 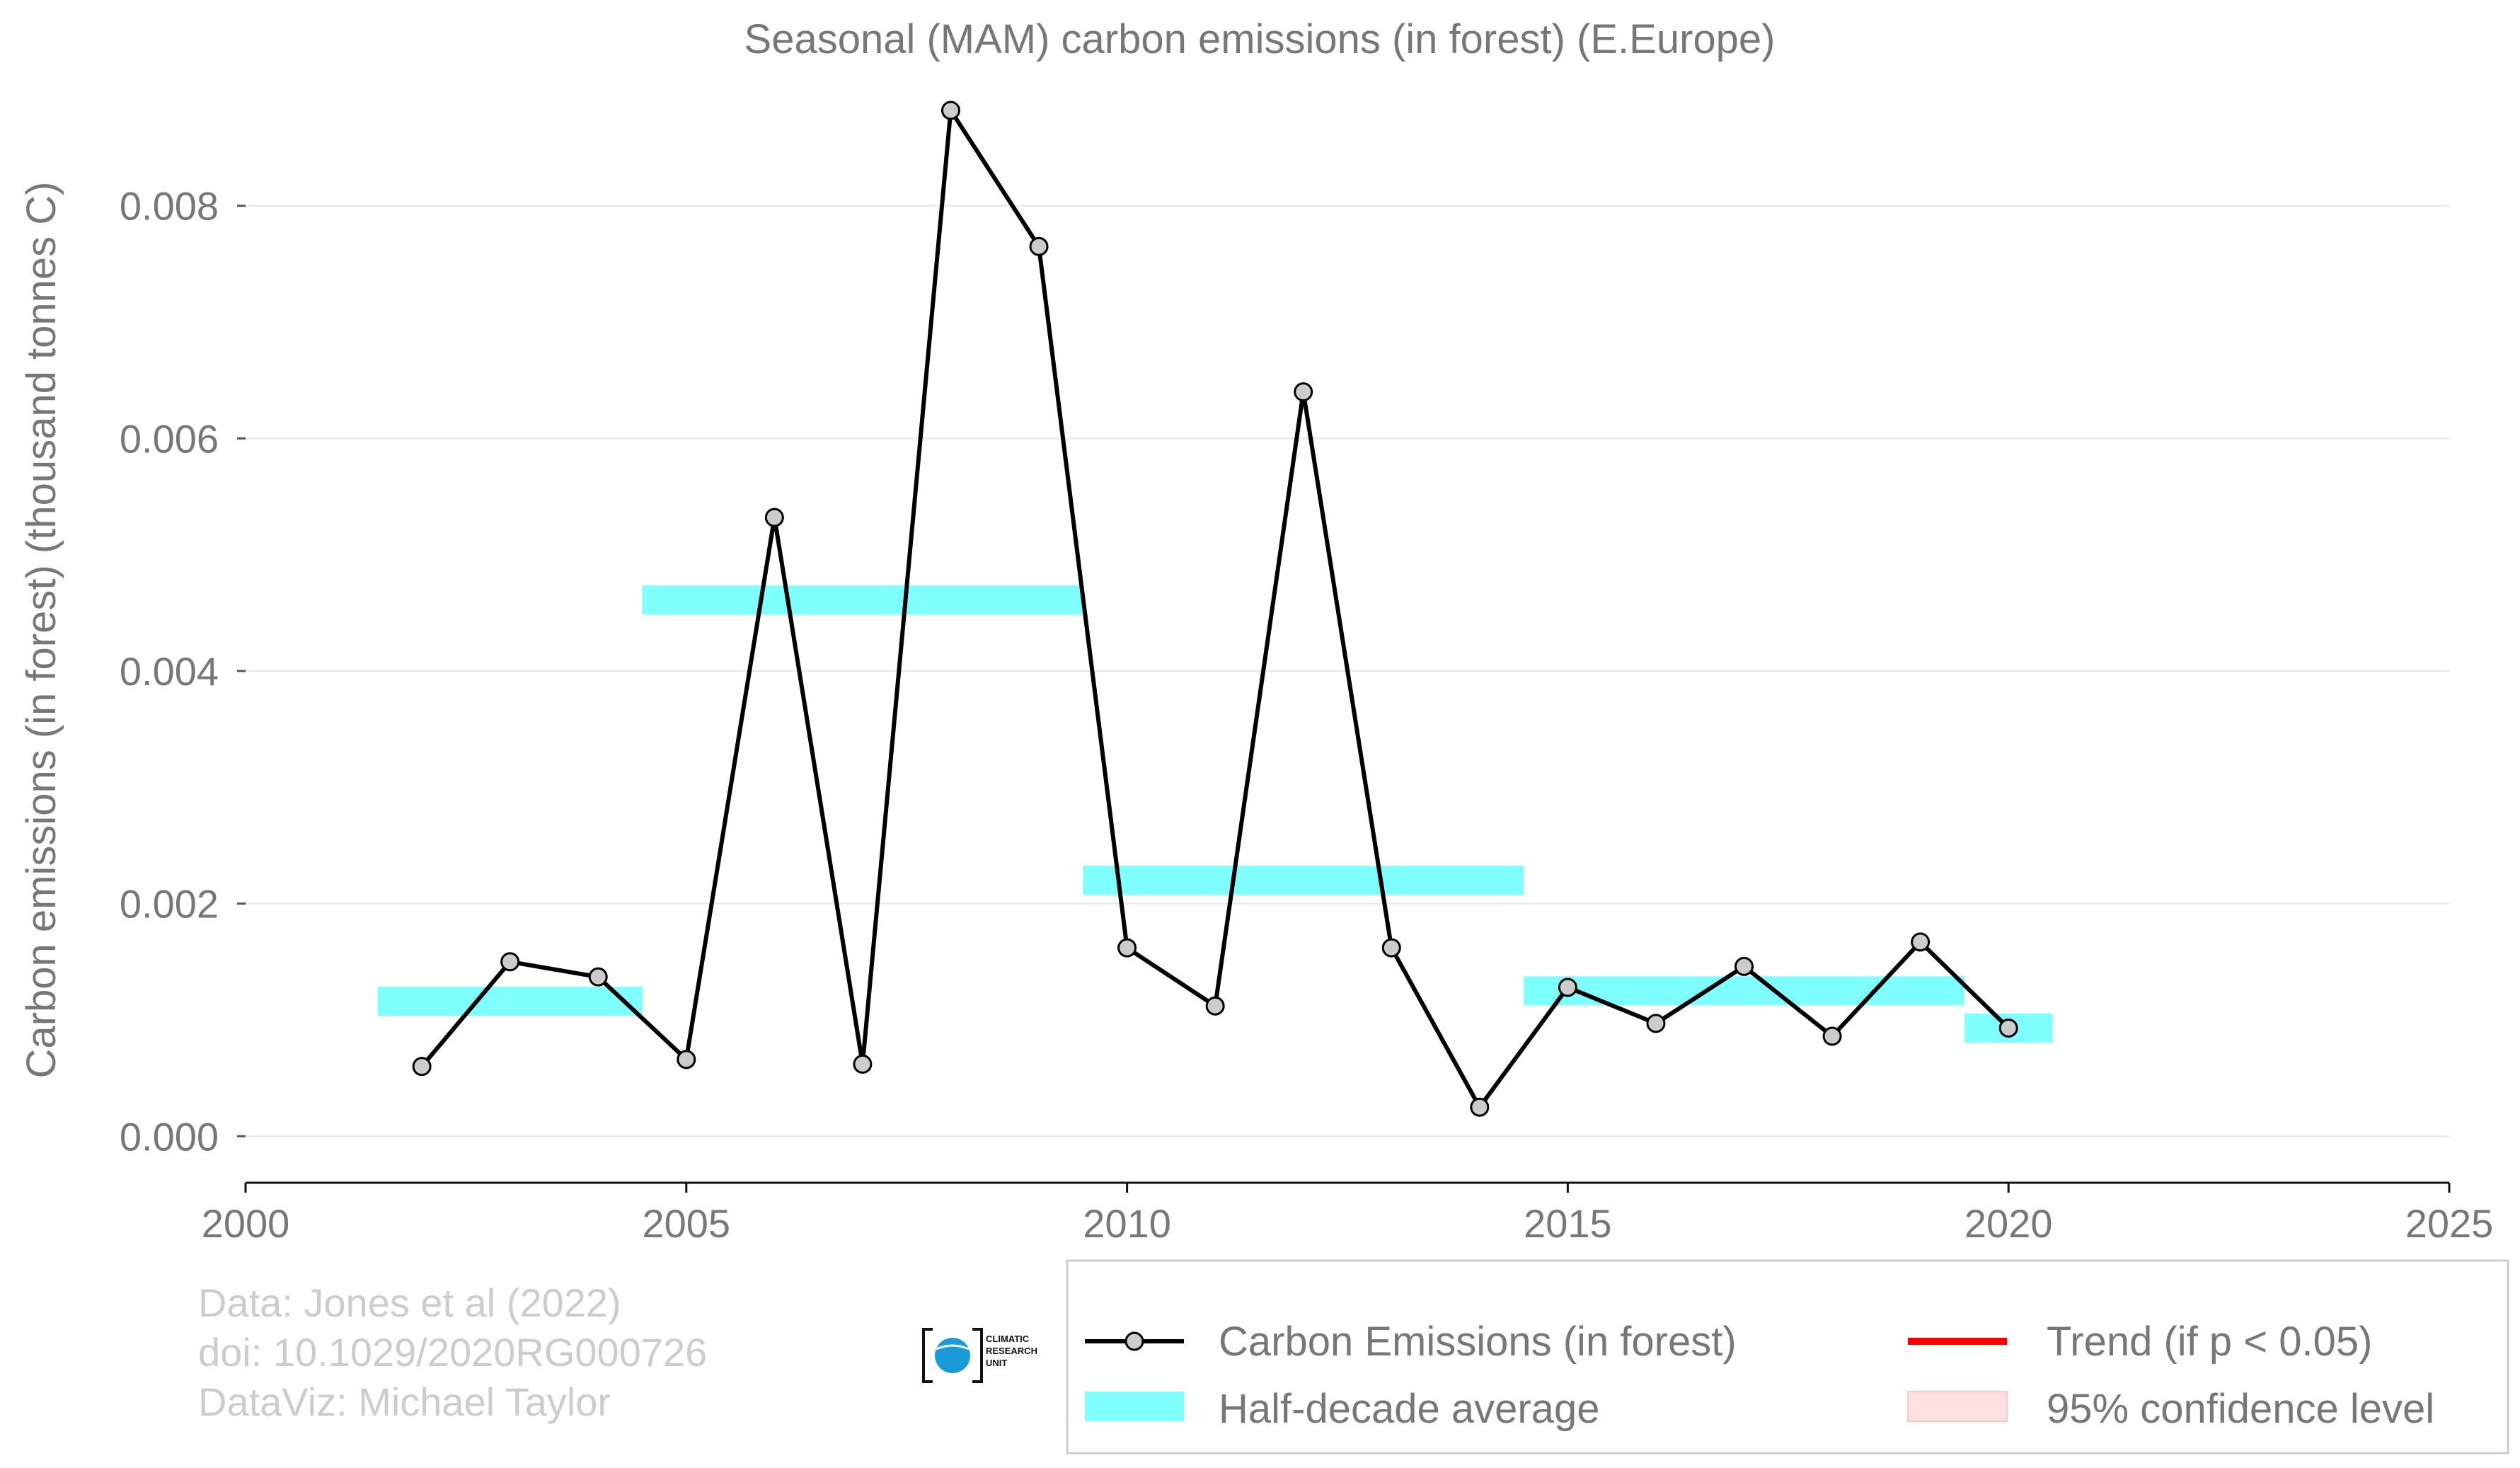 I want to click on logo-globe-icon, so click(x=953, y=1355).